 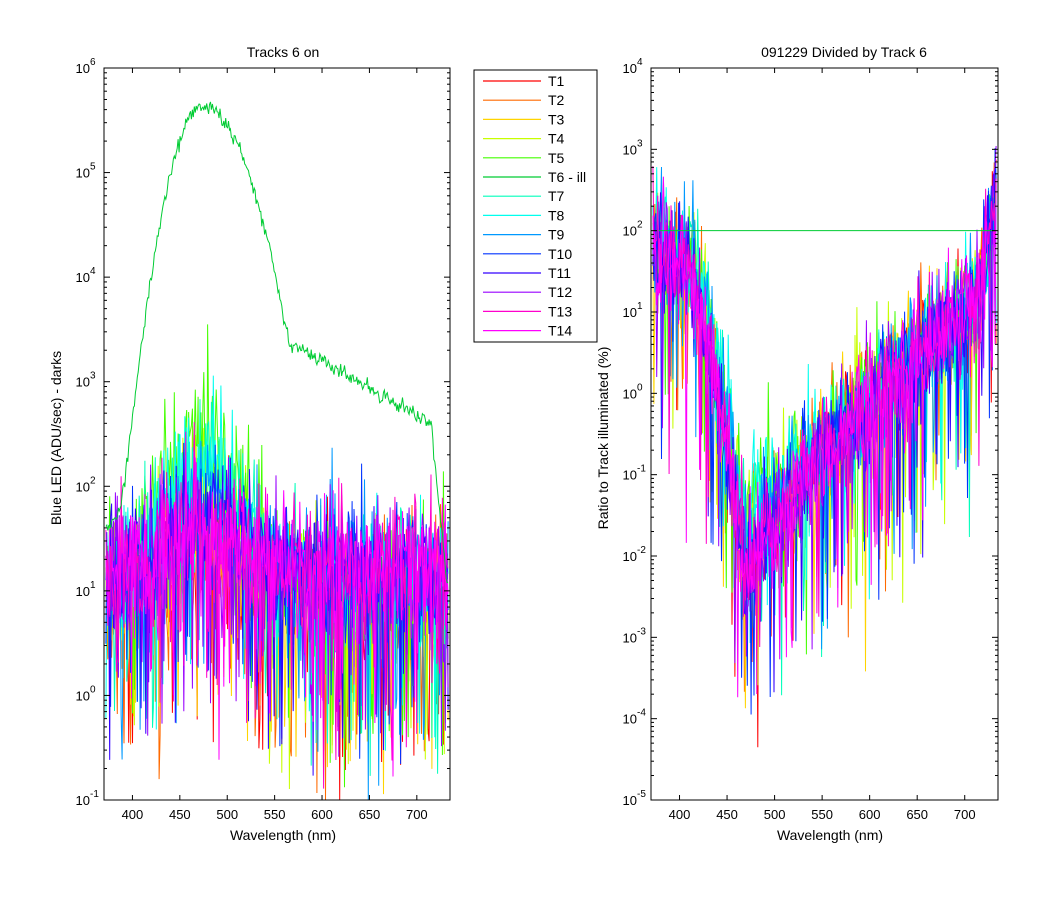 What do you see at coordinates (283, 835) in the screenshot?
I see `left-x-axis-label: Wavelength (nm)` at bounding box center [283, 835].